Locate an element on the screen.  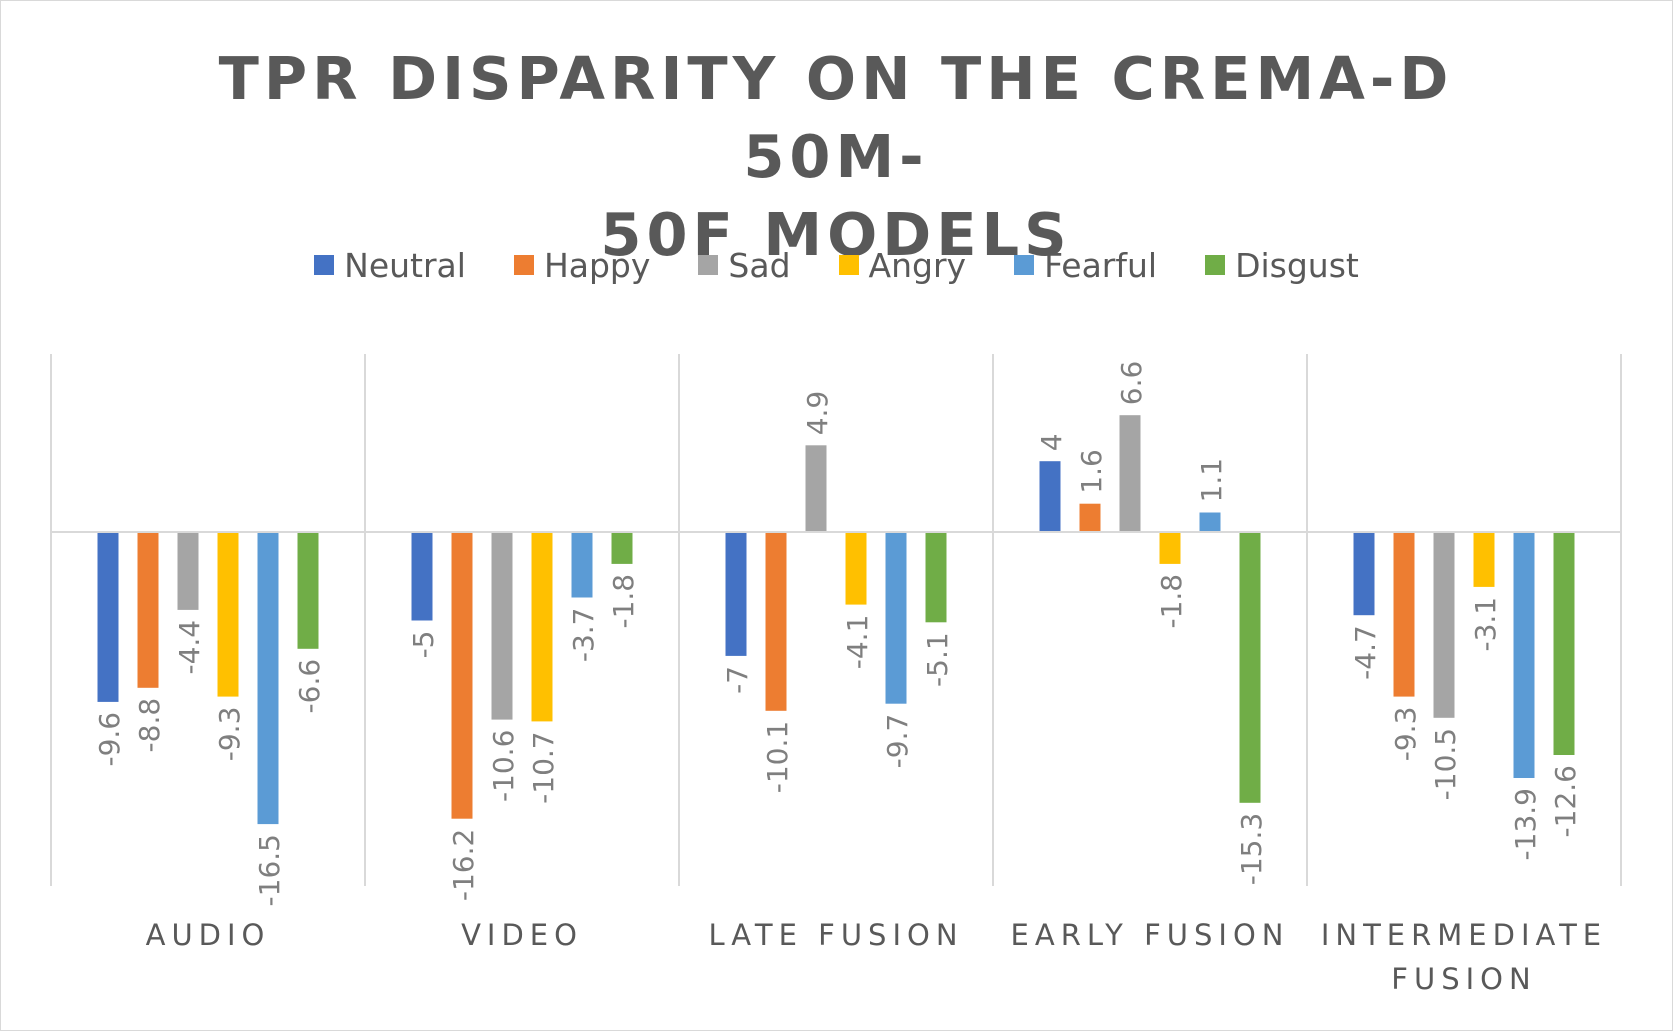
category-label-2: LATE FUSION is located at coordinates (835, 935).